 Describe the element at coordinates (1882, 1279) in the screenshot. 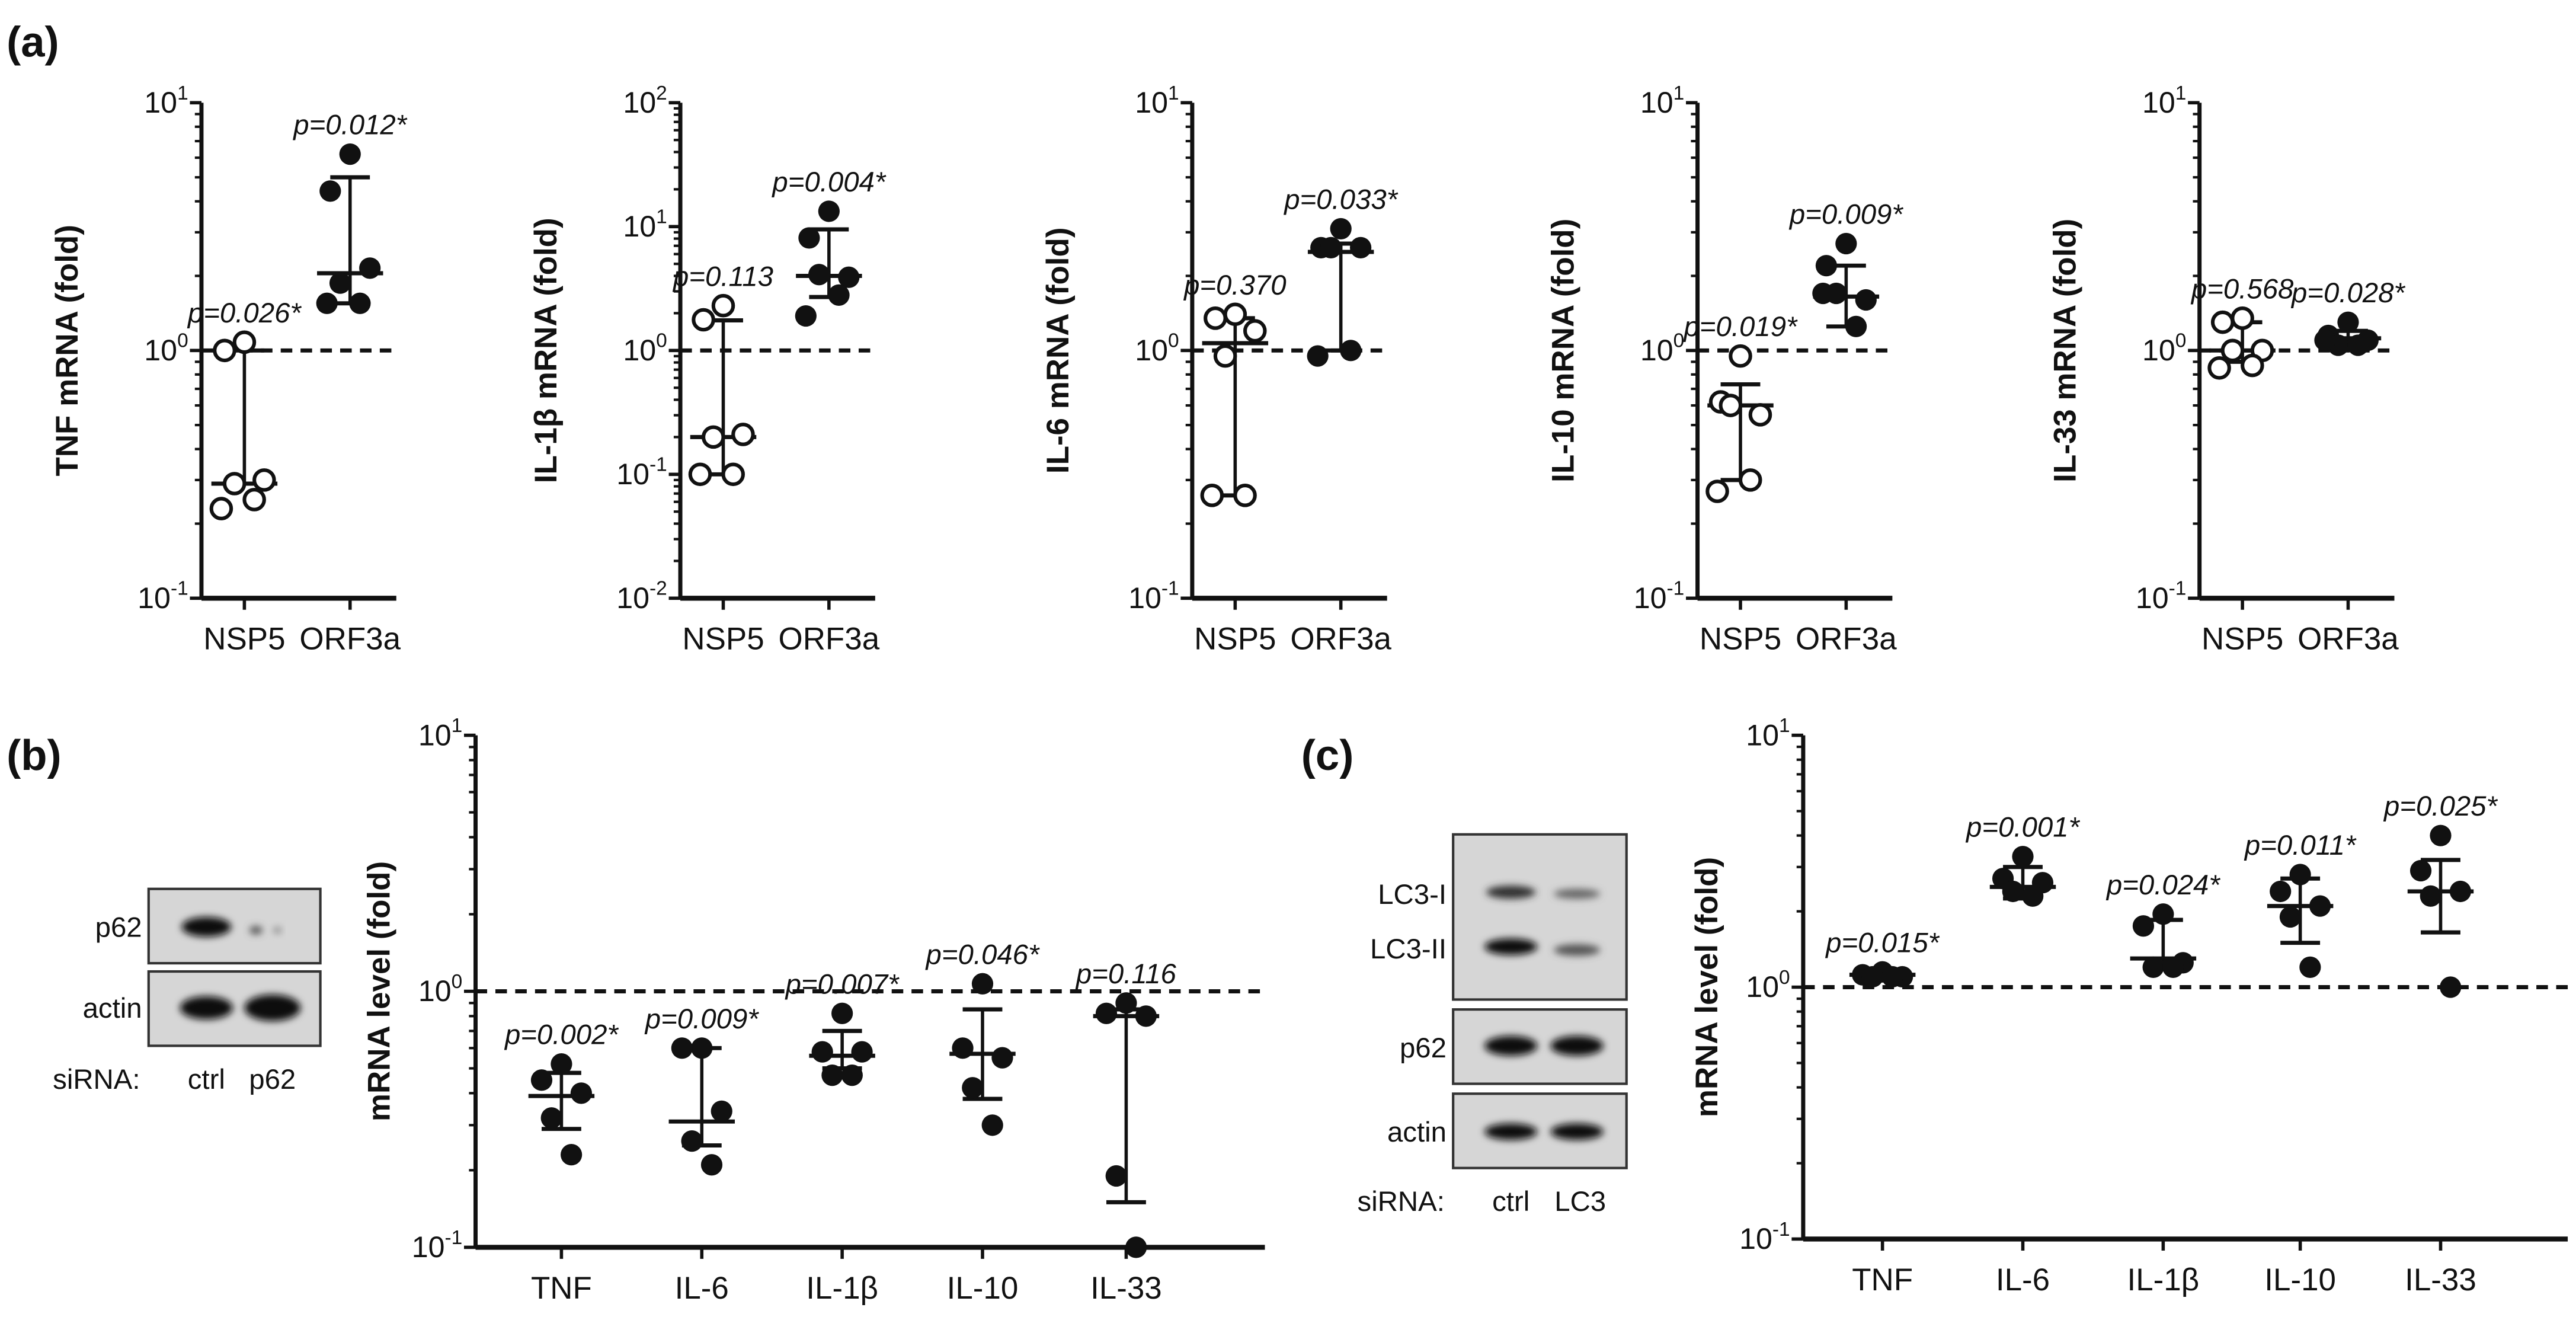

I see `x-tick-label: TNF` at that location.